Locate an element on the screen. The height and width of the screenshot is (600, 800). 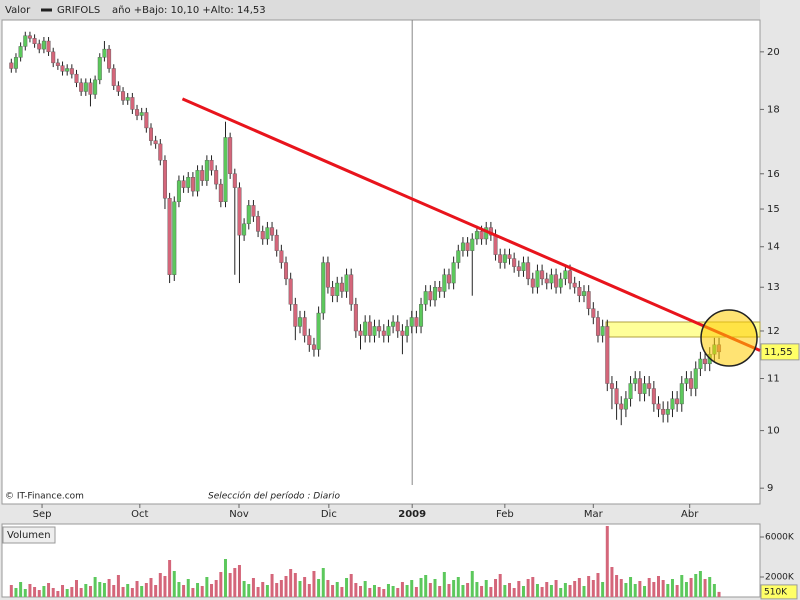
period: Selección del período : Diario is located at coordinates (274, 496).